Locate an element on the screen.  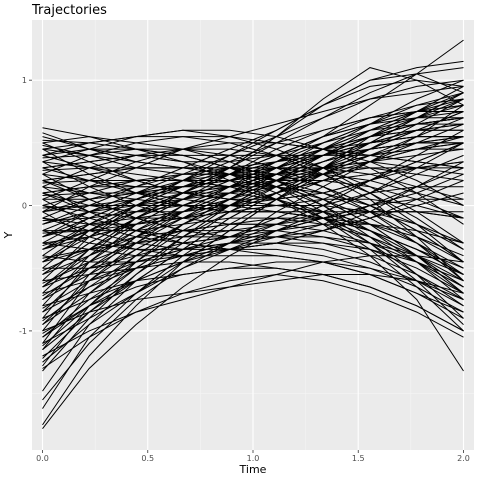
y-tick-label: 1 is located at coordinates (24, 80).